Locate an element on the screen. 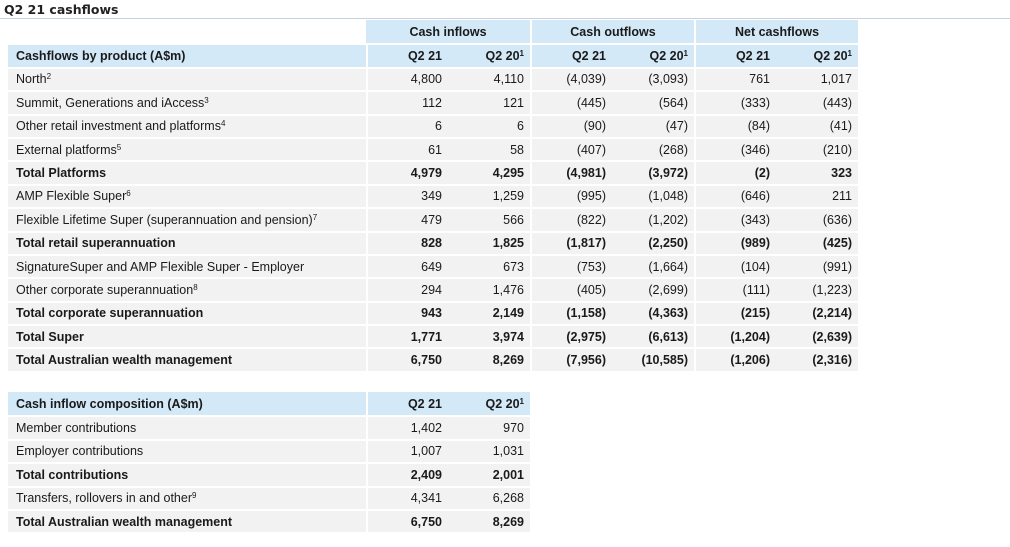  row-label-text: Total Australian wealth management is located at coordinates (124, 360).